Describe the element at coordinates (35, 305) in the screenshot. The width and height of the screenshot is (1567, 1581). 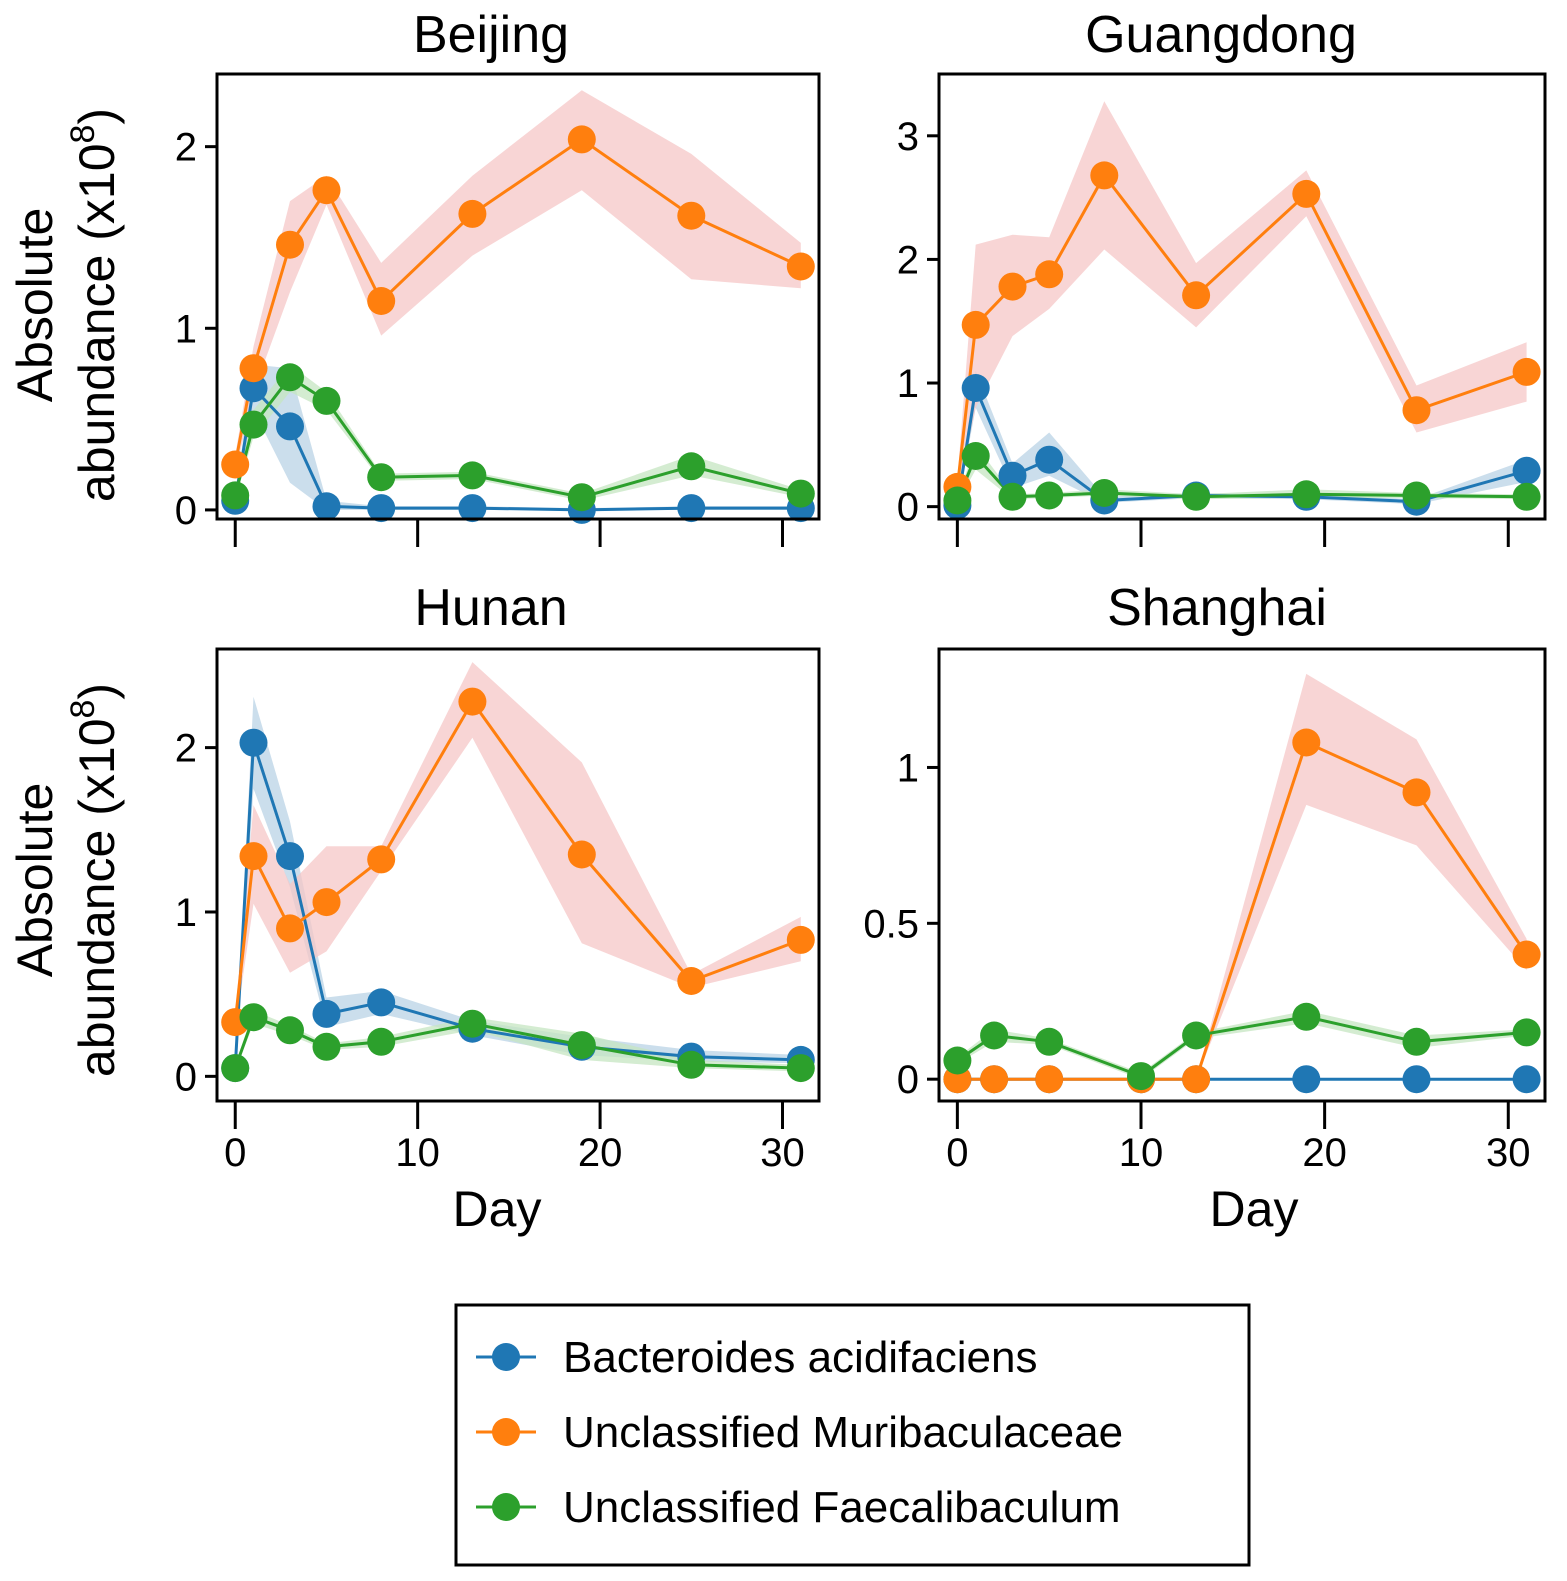
I see `y-label-line1: Absolute` at that location.